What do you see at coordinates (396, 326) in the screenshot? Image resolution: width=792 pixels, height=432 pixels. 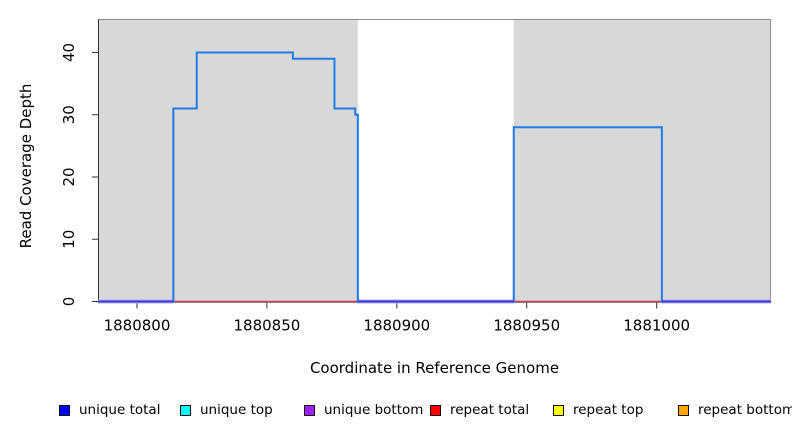 I see `x-tick-label: 1880900` at bounding box center [396, 326].